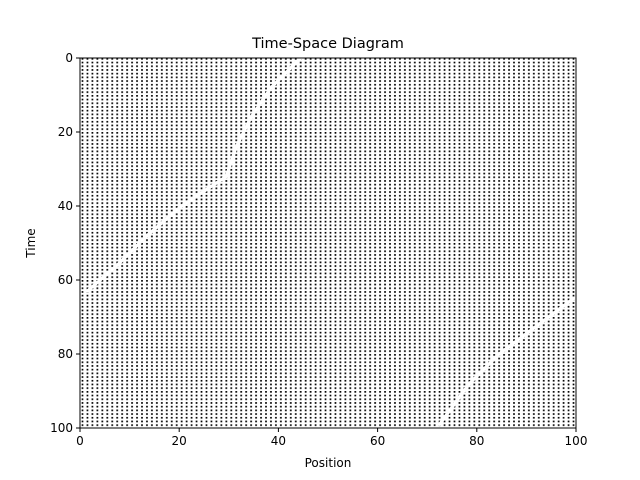  I want to click on y-tick-label: 100, so click(61, 428).